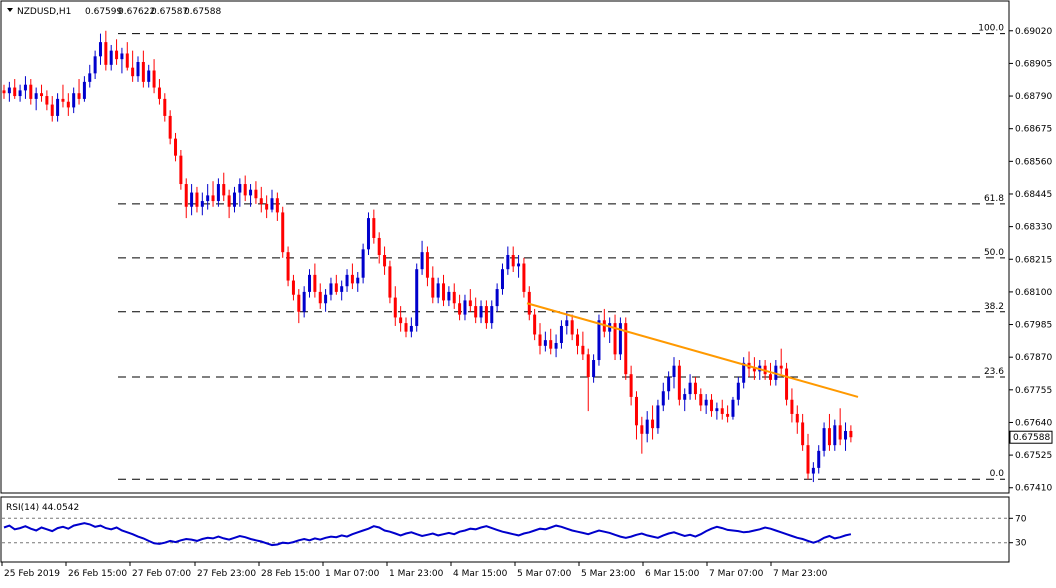 The height and width of the screenshot is (588, 1056). What do you see at coordinates (1031, 437) in the screenshot?
I see `price-tag-box` at bounding box center [1031, 437].